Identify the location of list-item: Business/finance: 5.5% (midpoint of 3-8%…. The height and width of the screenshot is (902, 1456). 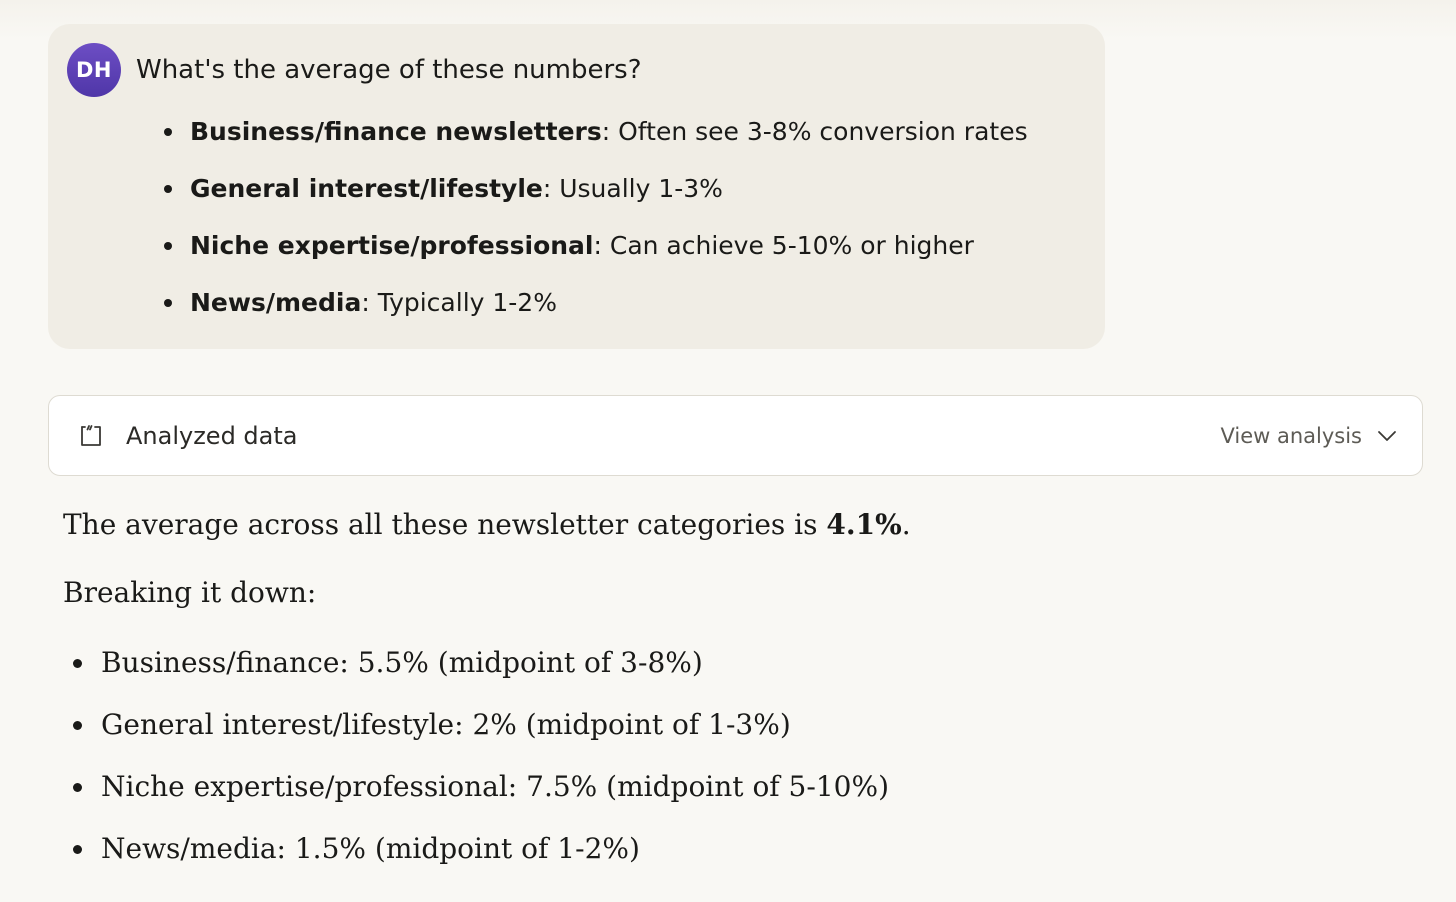
(713, 671).